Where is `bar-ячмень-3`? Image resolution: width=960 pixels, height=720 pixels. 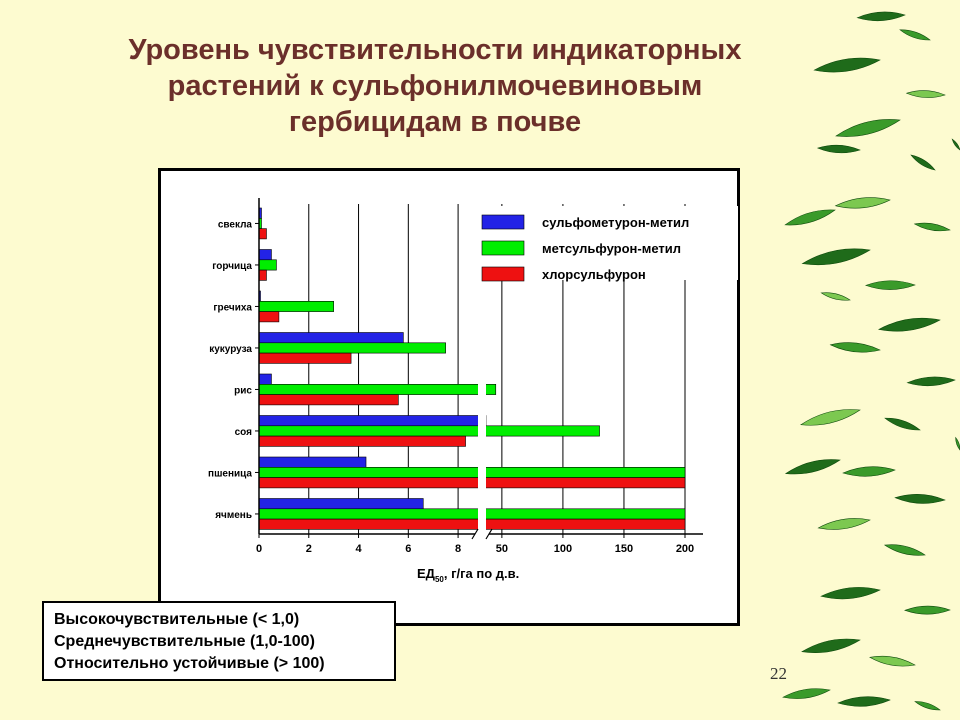 bar-ячмень-3 is located at coordinates (472, 524).